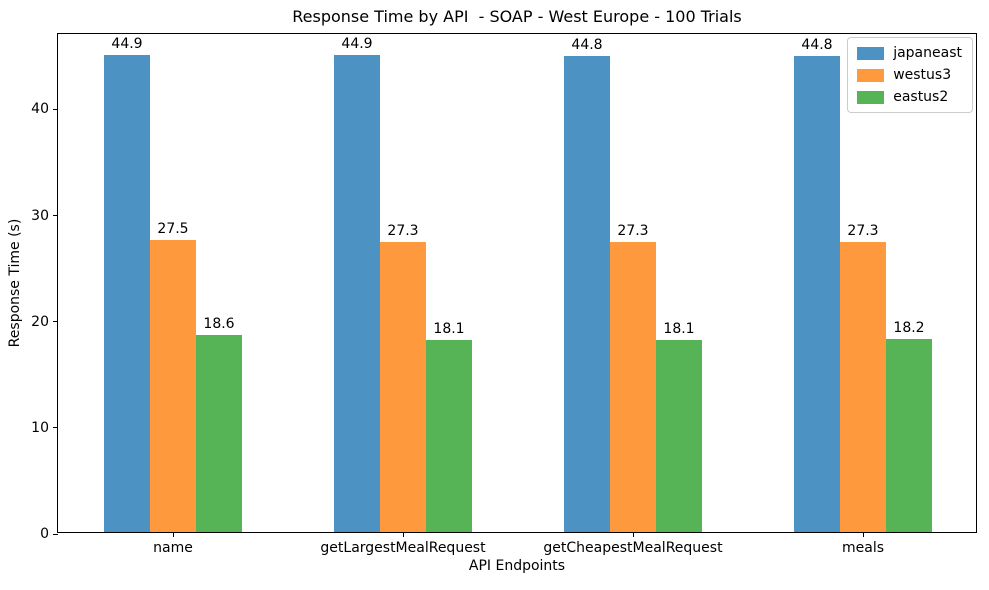 The image size is (989, 590). What do you see at coordinates (403, 387) in the screenshot?
I see `bar-westus3-getLargestMealRequest` at bounding box center [403, 387].